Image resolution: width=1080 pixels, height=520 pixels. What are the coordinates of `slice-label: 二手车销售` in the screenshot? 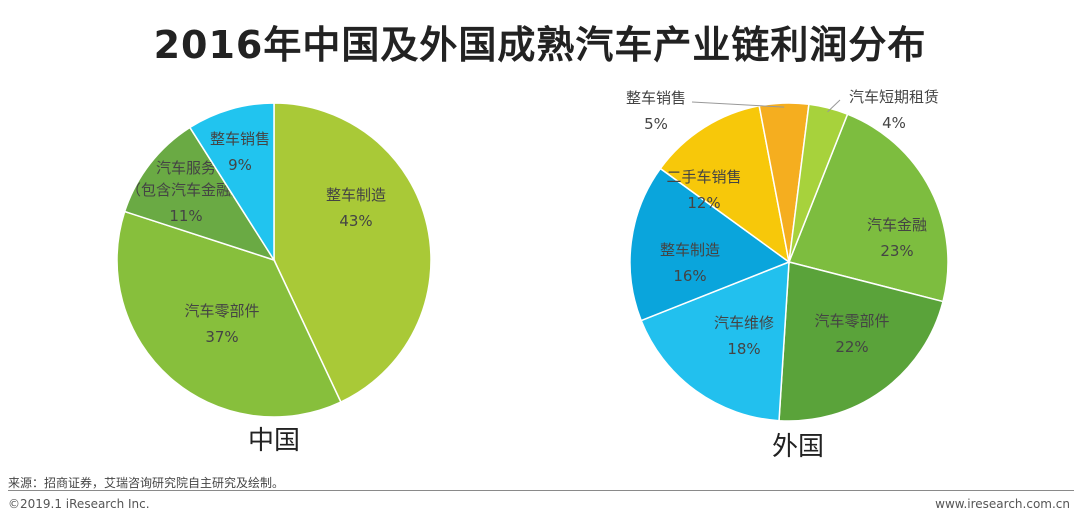 It's located at (703, 177).